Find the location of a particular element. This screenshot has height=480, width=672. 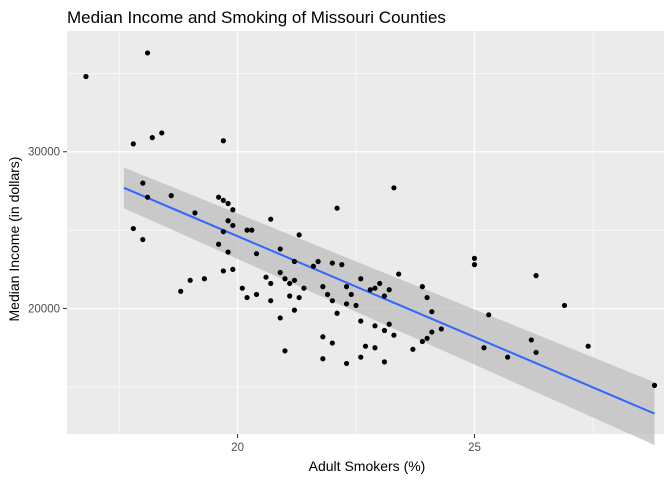

x-tick-label: 25 is located at coordinates (474, 448).